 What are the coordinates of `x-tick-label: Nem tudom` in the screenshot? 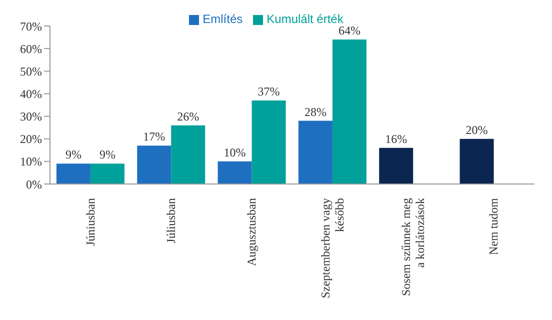 It's located at (493, 226).